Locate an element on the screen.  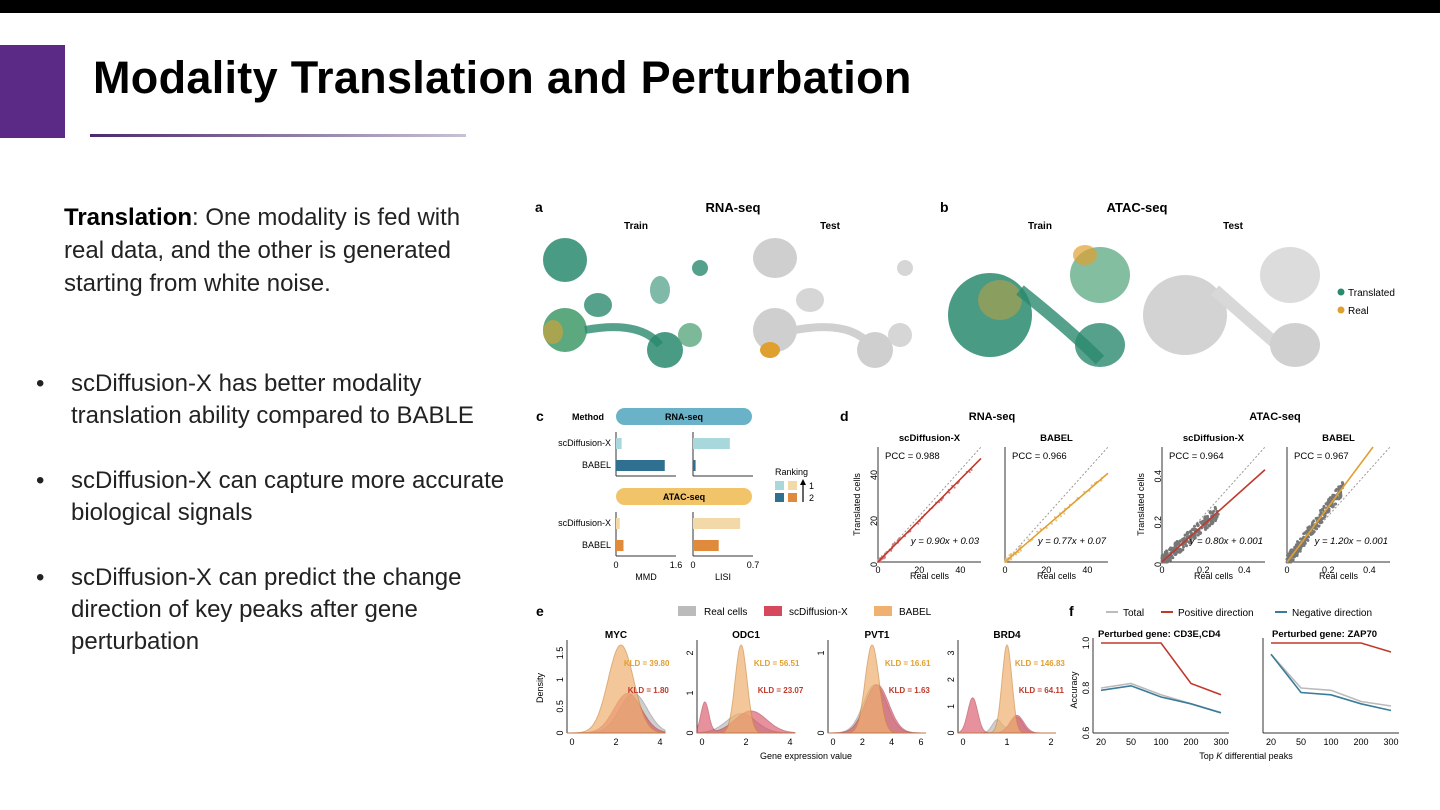
umap-atac-train is located at coordinates (1039, 306).